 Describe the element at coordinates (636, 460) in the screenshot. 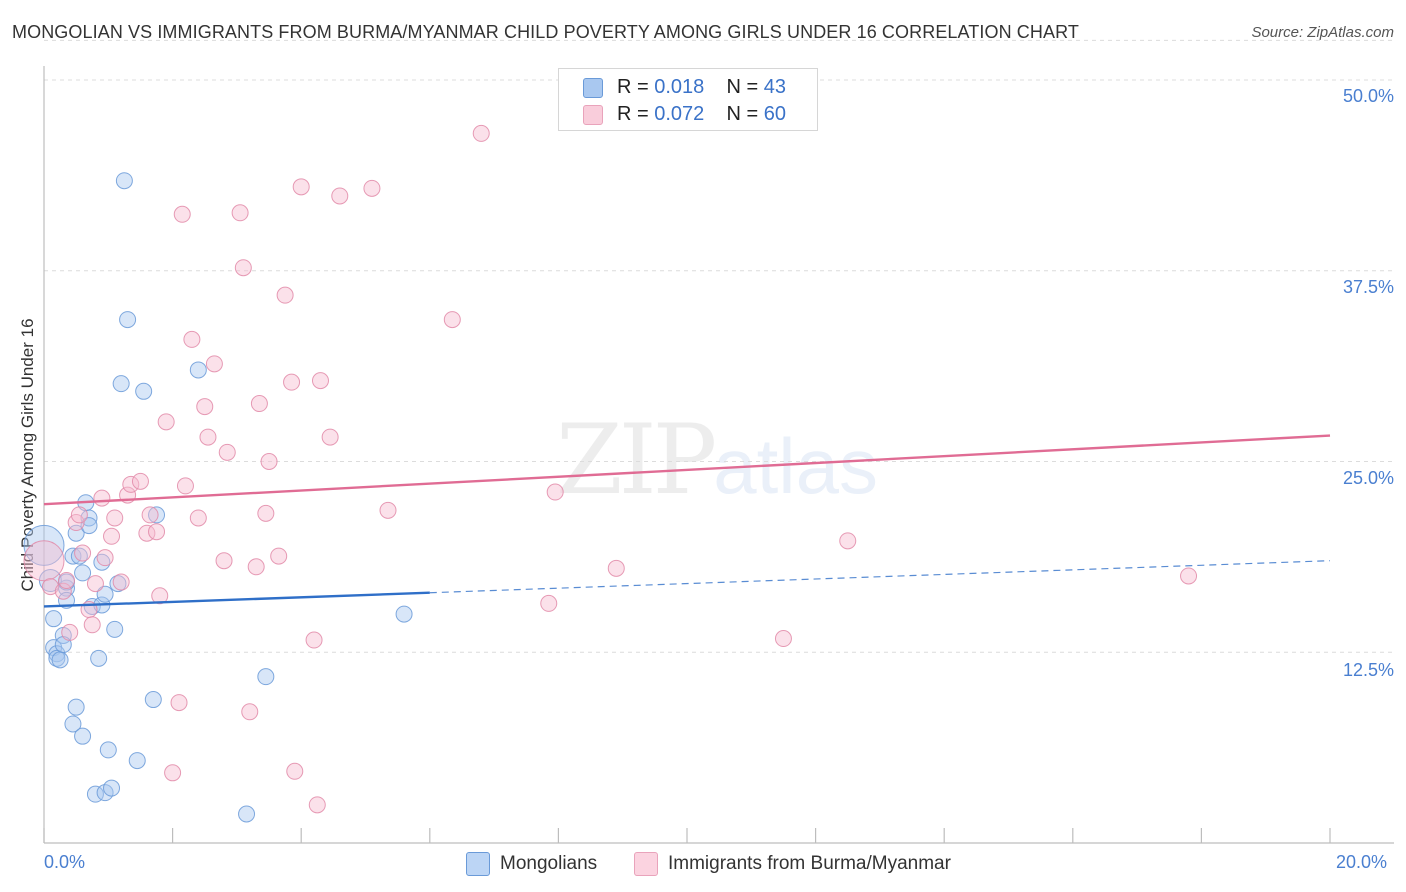

I see `watermark-zip: ZIP` at that location.